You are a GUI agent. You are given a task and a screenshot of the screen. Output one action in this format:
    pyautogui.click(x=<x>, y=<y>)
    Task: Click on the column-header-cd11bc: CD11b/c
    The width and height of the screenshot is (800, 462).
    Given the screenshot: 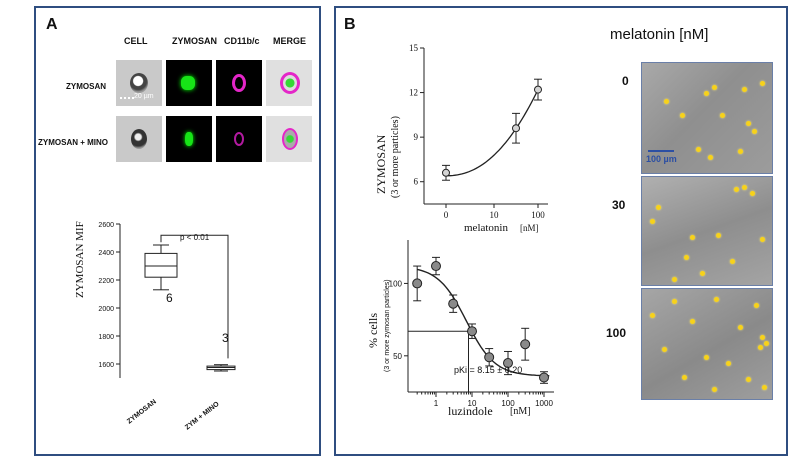 What is the action you would take?
    pyautogui.click(x=242, y=41)
    